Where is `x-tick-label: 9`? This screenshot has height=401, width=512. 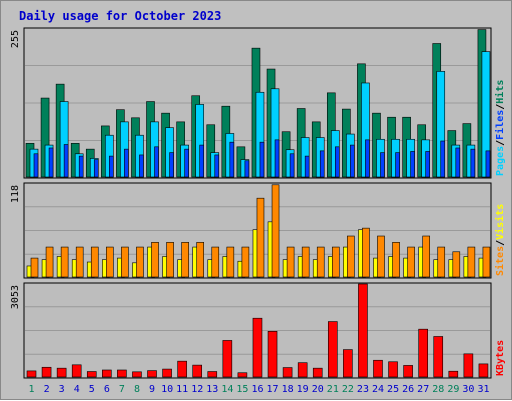
x-tick-label: 9 is located at coordinates (152, 389).